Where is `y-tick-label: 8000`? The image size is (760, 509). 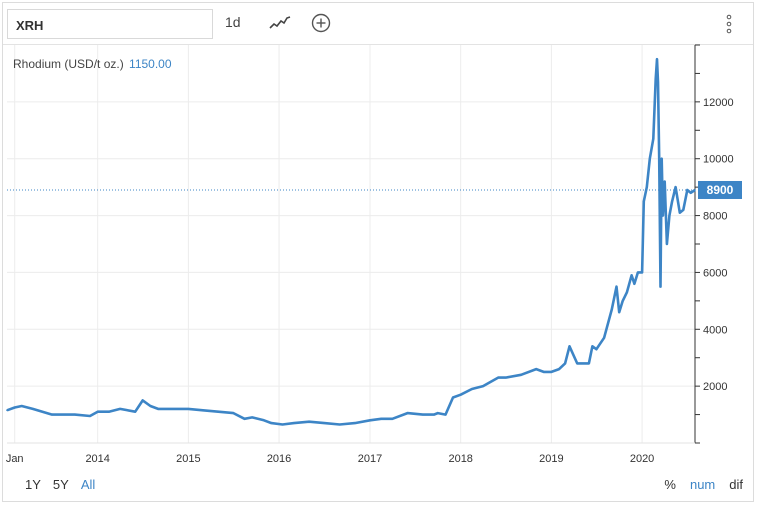 y-tick-label: 8000 is located at coordinates (715, 217).